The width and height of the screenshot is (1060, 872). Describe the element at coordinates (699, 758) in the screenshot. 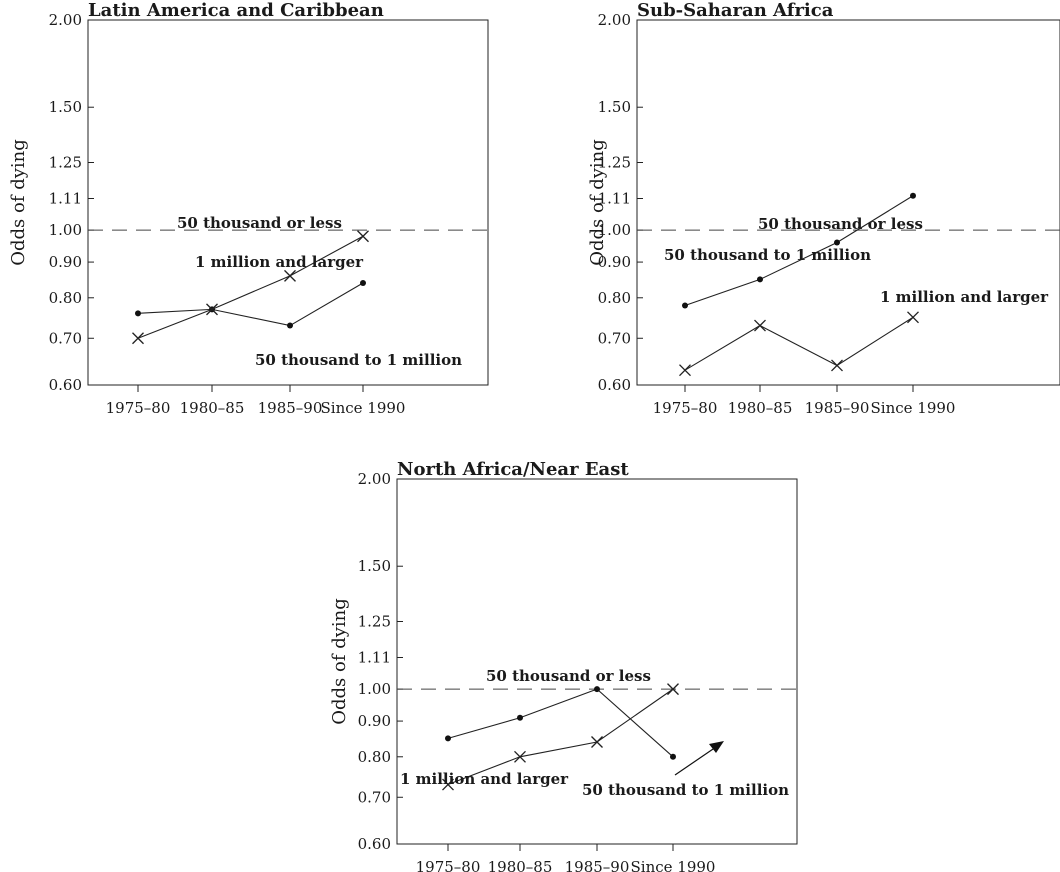

I see `annotation-arrow` at that location.